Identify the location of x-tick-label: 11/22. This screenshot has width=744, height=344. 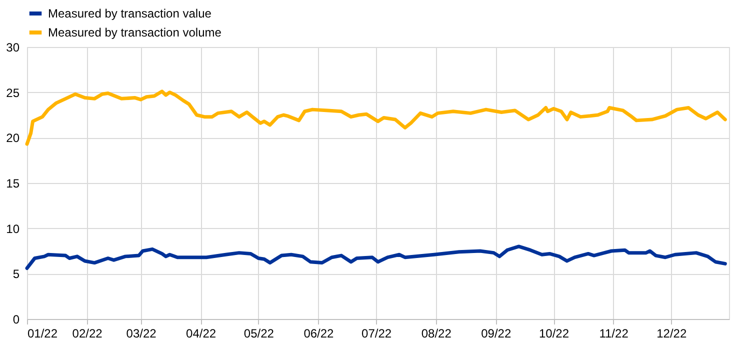
(614, 333).